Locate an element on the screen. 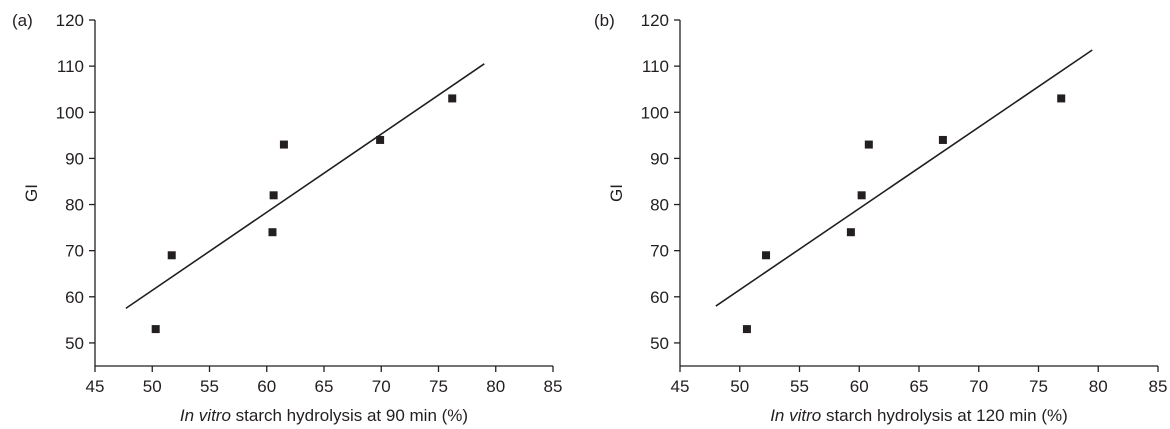  x-axis-title: In vitro starch hydrolysis at 90 min (%) is located at coordinates (324, 415).